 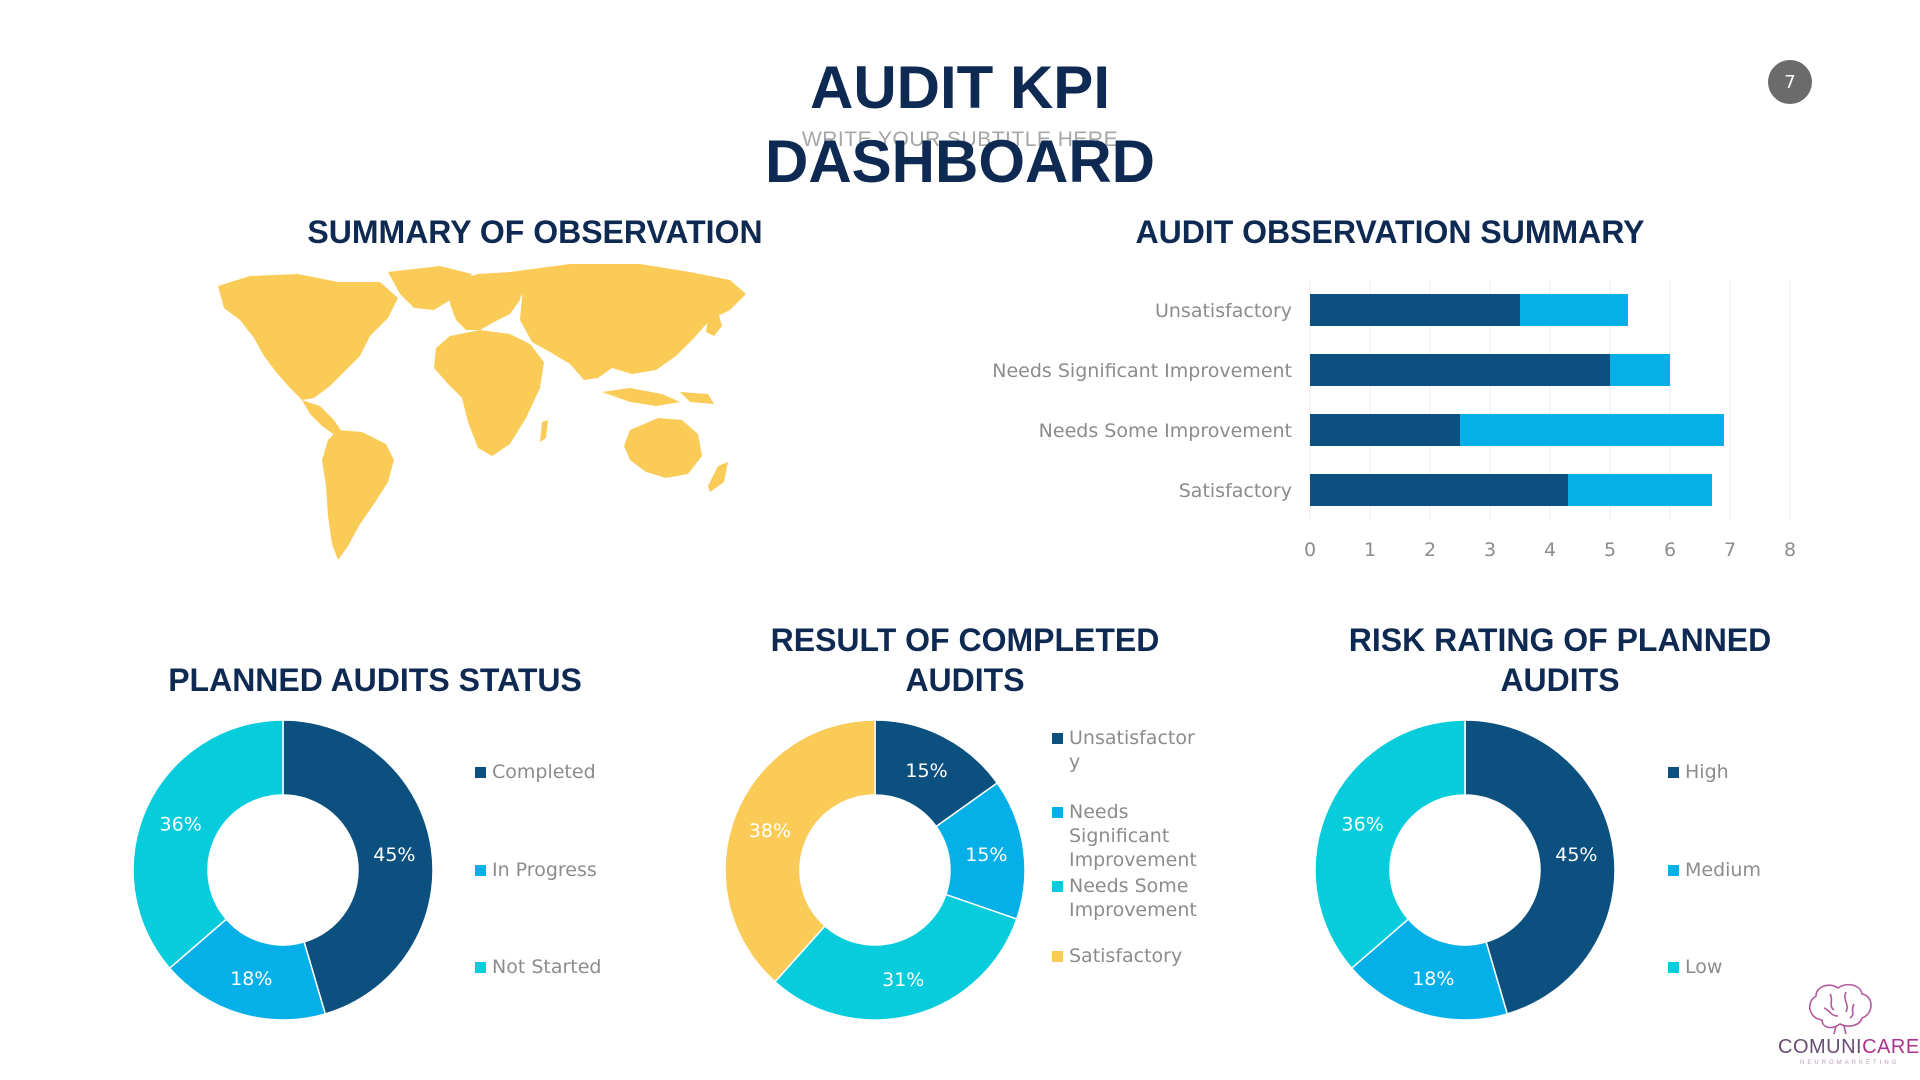 I want to click on bar-x-tick-label: 4, so click(x=1550, y=549).